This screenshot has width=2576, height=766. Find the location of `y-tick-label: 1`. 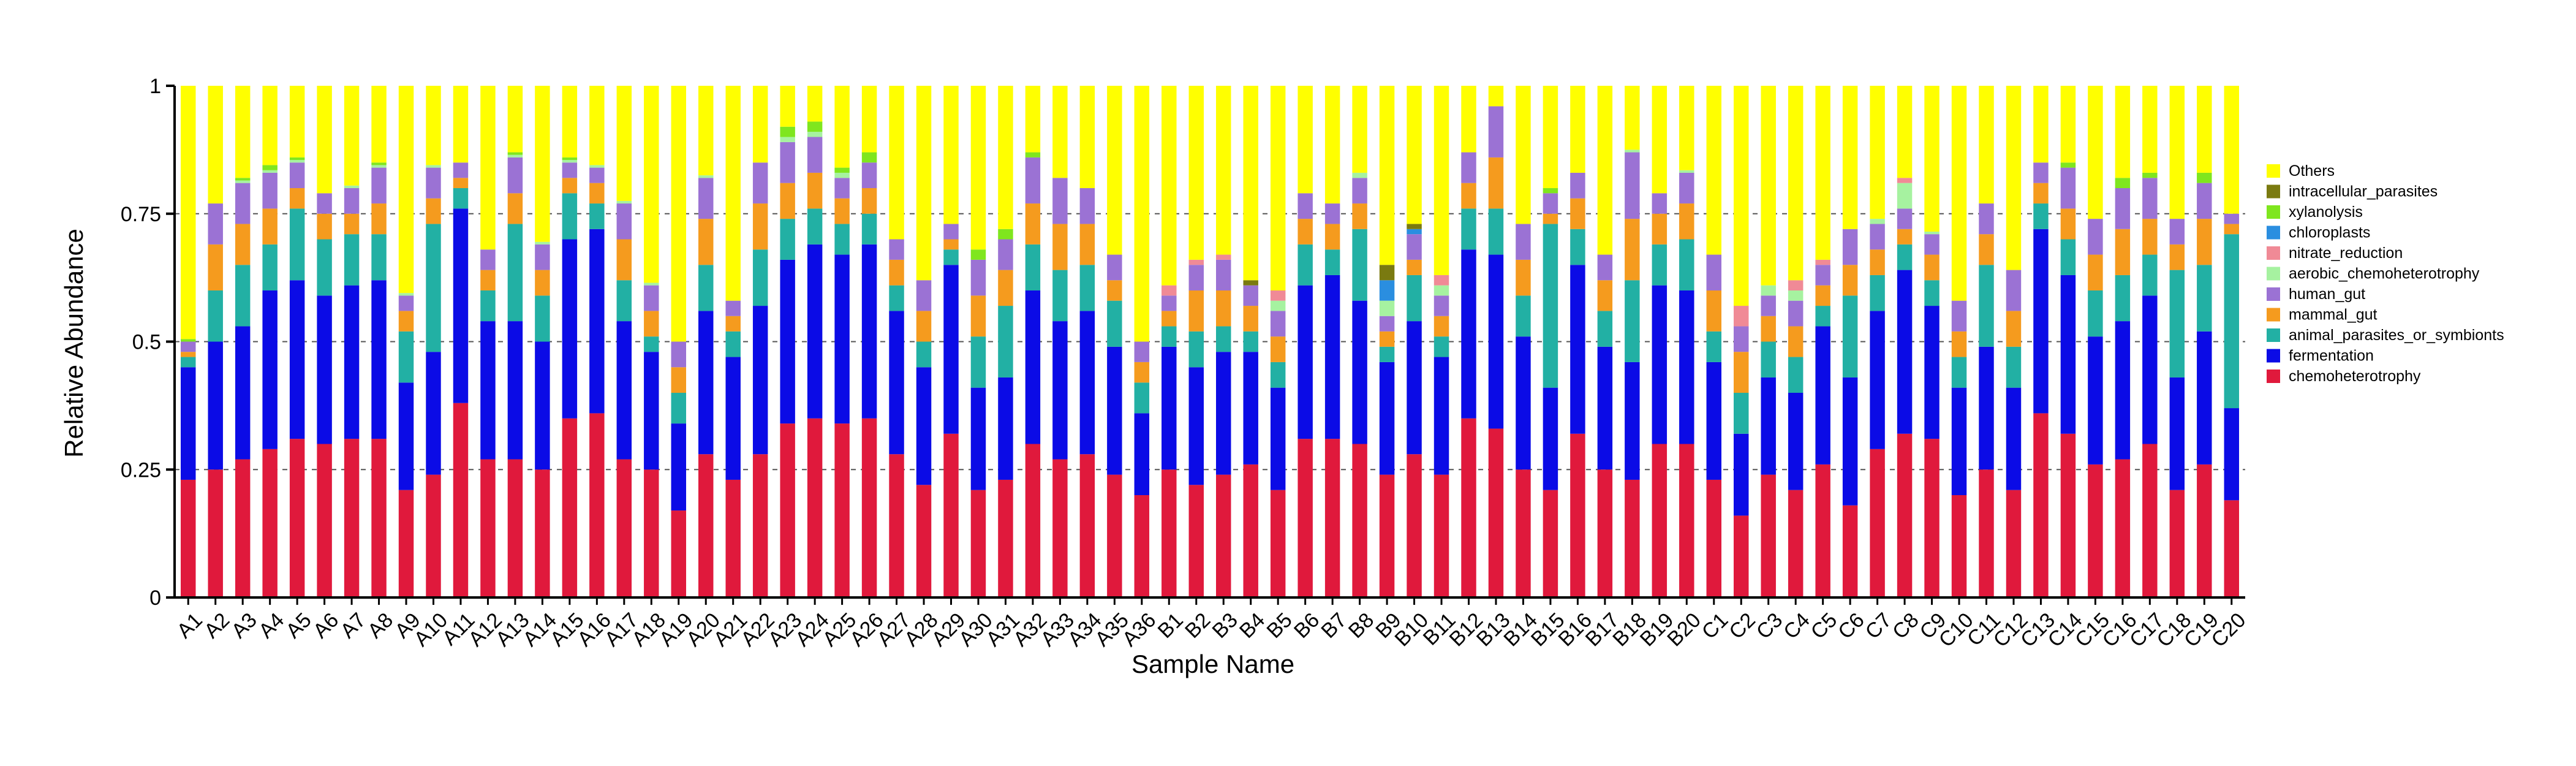

y-tick-label: 1 is located at coordinates (155, 86).